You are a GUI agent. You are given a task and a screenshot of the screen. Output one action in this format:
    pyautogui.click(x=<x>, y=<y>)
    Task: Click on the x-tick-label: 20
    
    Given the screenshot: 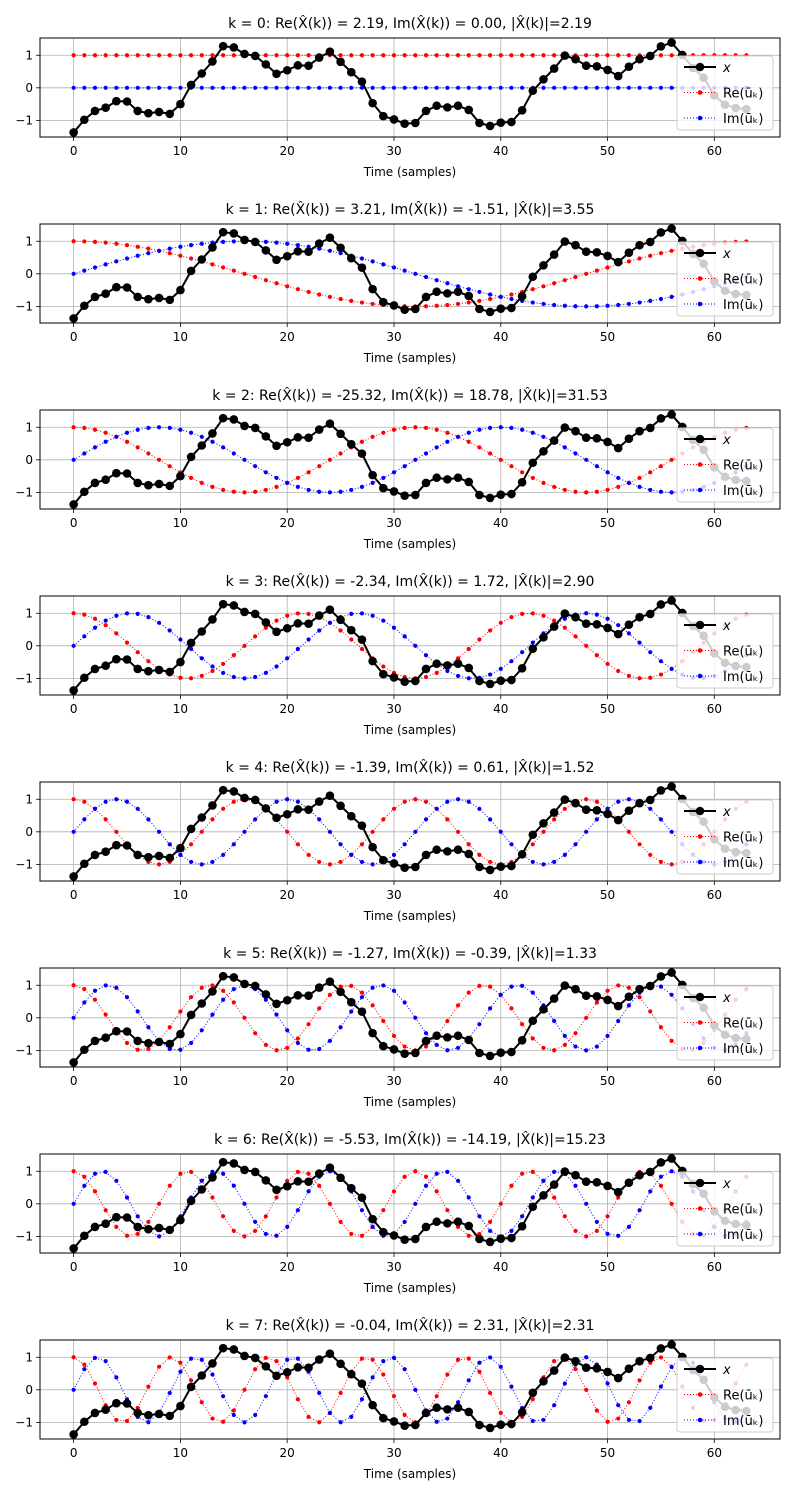 What is the action you would take?
    pyautogui.click(x=287, y=1267)
    